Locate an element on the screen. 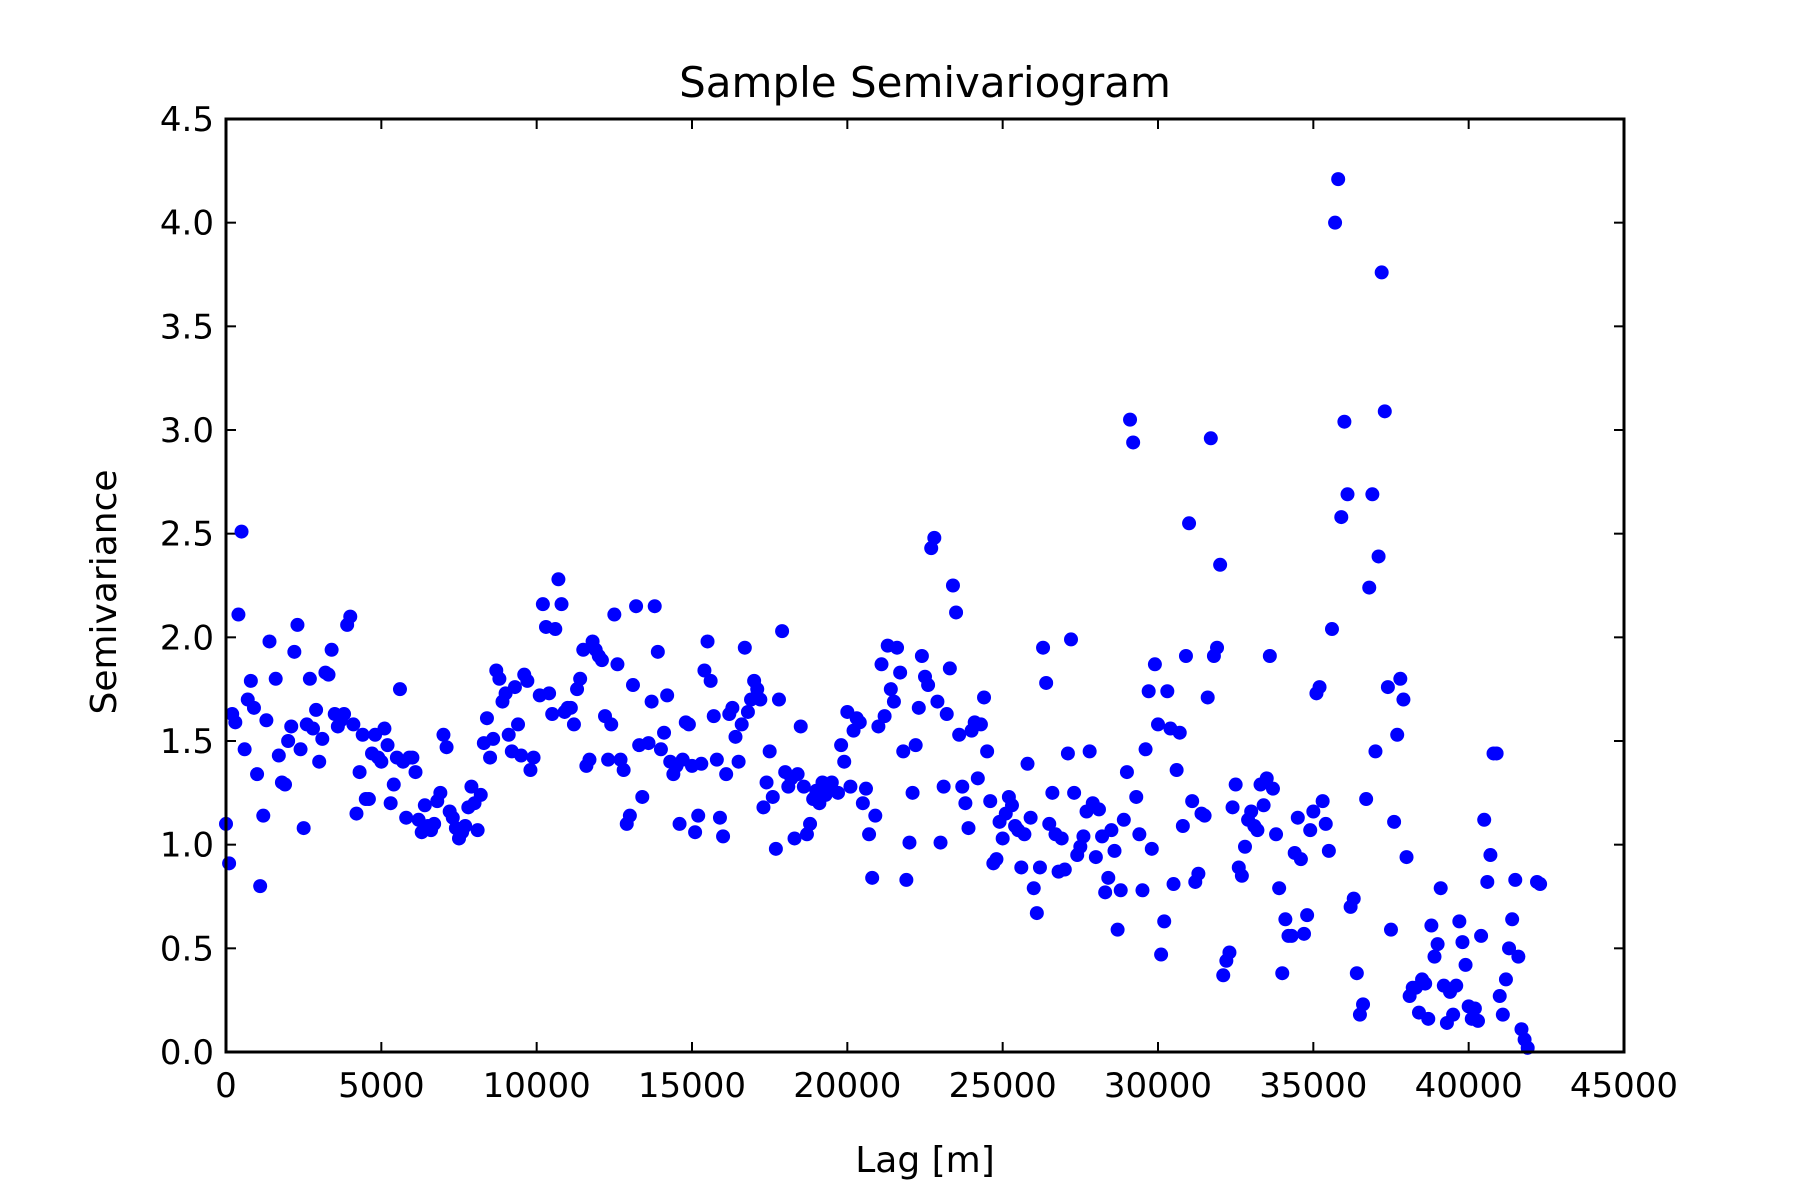 The height and width of the screenshot is (1200, 1800). x-tick-label: 30000 is located at coordinates (1158, 1086).